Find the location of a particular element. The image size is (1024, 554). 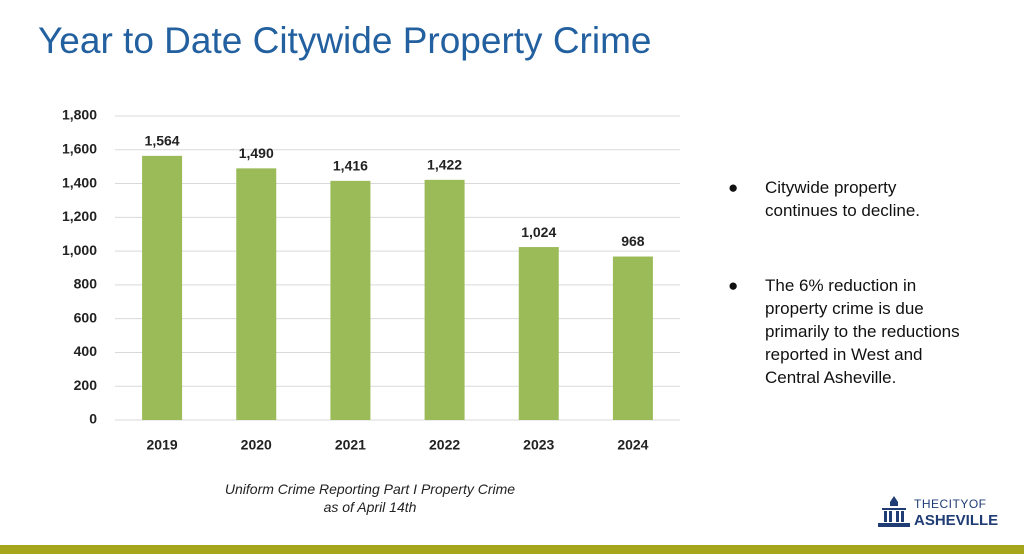

data-label: 1,416 is located at coordinates (350, 166).